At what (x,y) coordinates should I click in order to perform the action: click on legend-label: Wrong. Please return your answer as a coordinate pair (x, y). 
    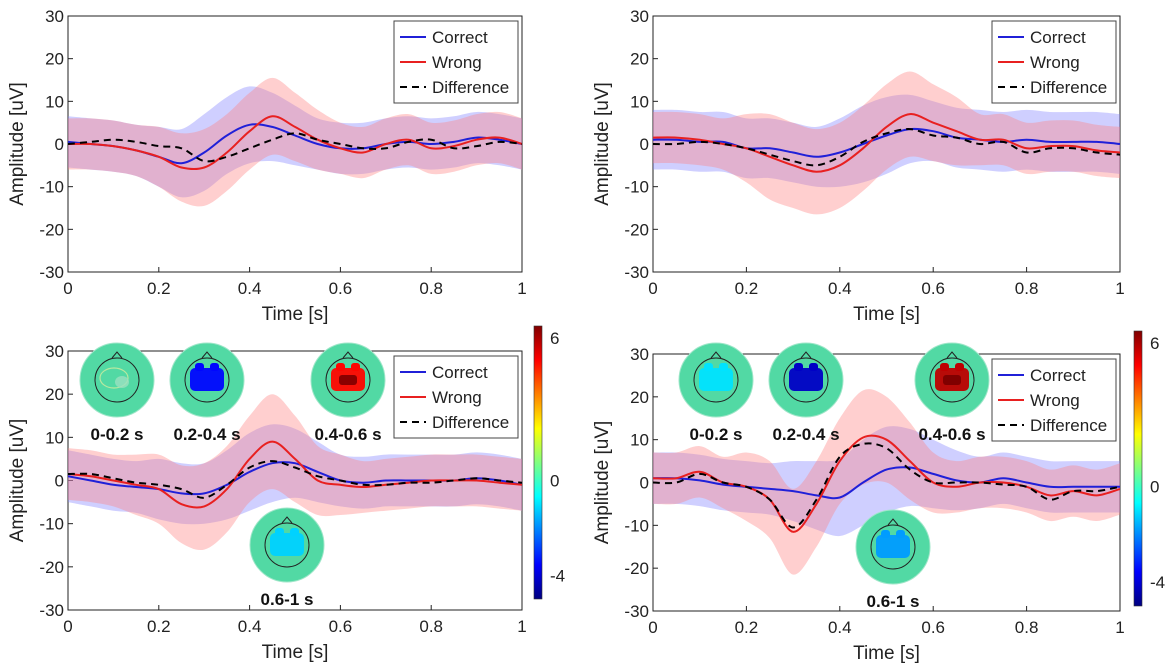
    Looking at the image, I should click on (457, 397).